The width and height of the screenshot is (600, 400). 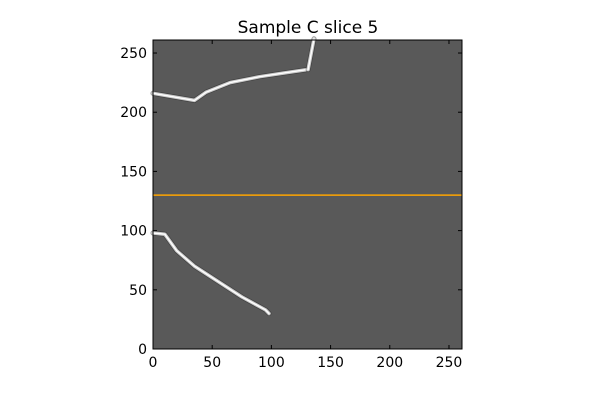 What do you see at coordinates (389, 363) in the screenshot?
I see `x-tick-label: 200` at bounding box center [389, 363].